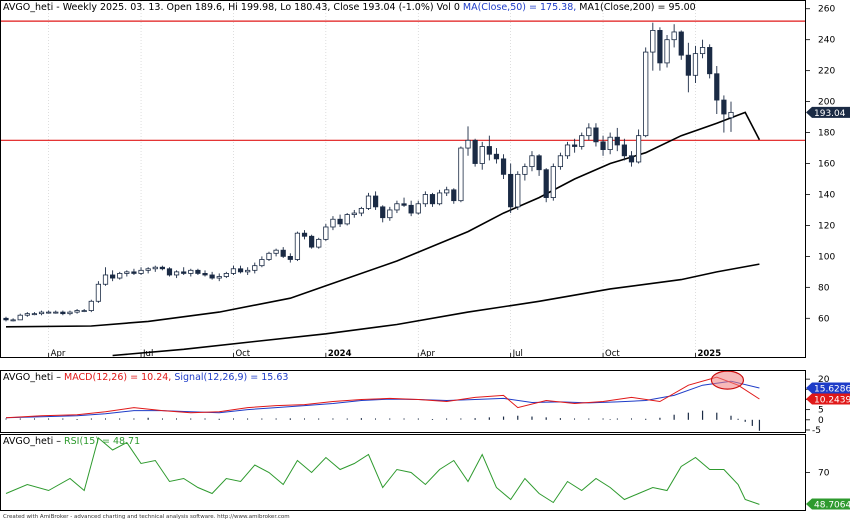 This screenshot has width=850, height=525. What do you see at coordinates (820, 164) in the screenshot?
I see `price-y-axis-ticks: 60 80 100 120 140 160 180 200 220 240 260` at bounding box center [820, 164].